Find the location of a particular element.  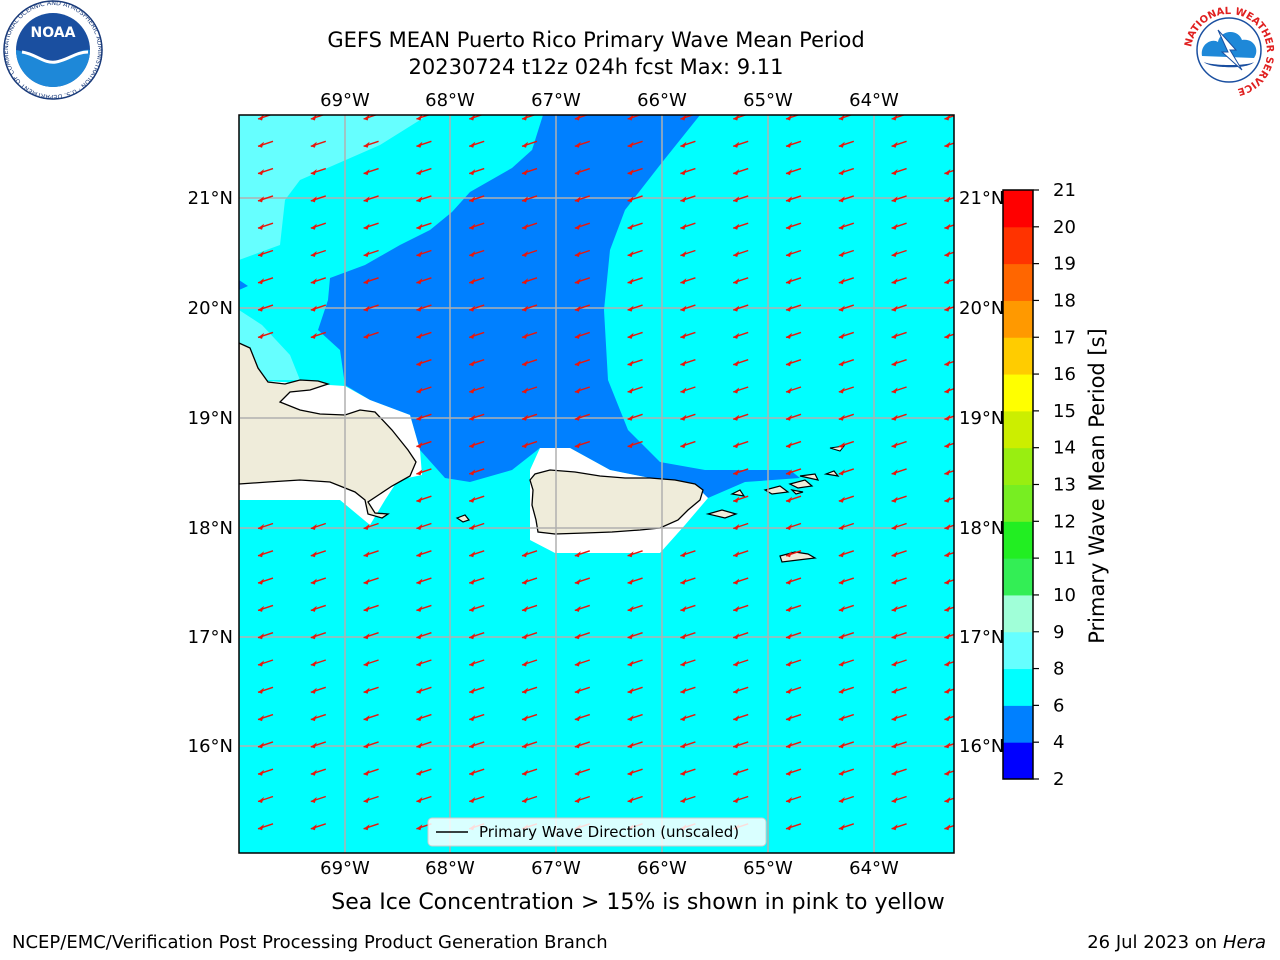

lon-tick-label: 64°W is located at coordinates (874, 100).